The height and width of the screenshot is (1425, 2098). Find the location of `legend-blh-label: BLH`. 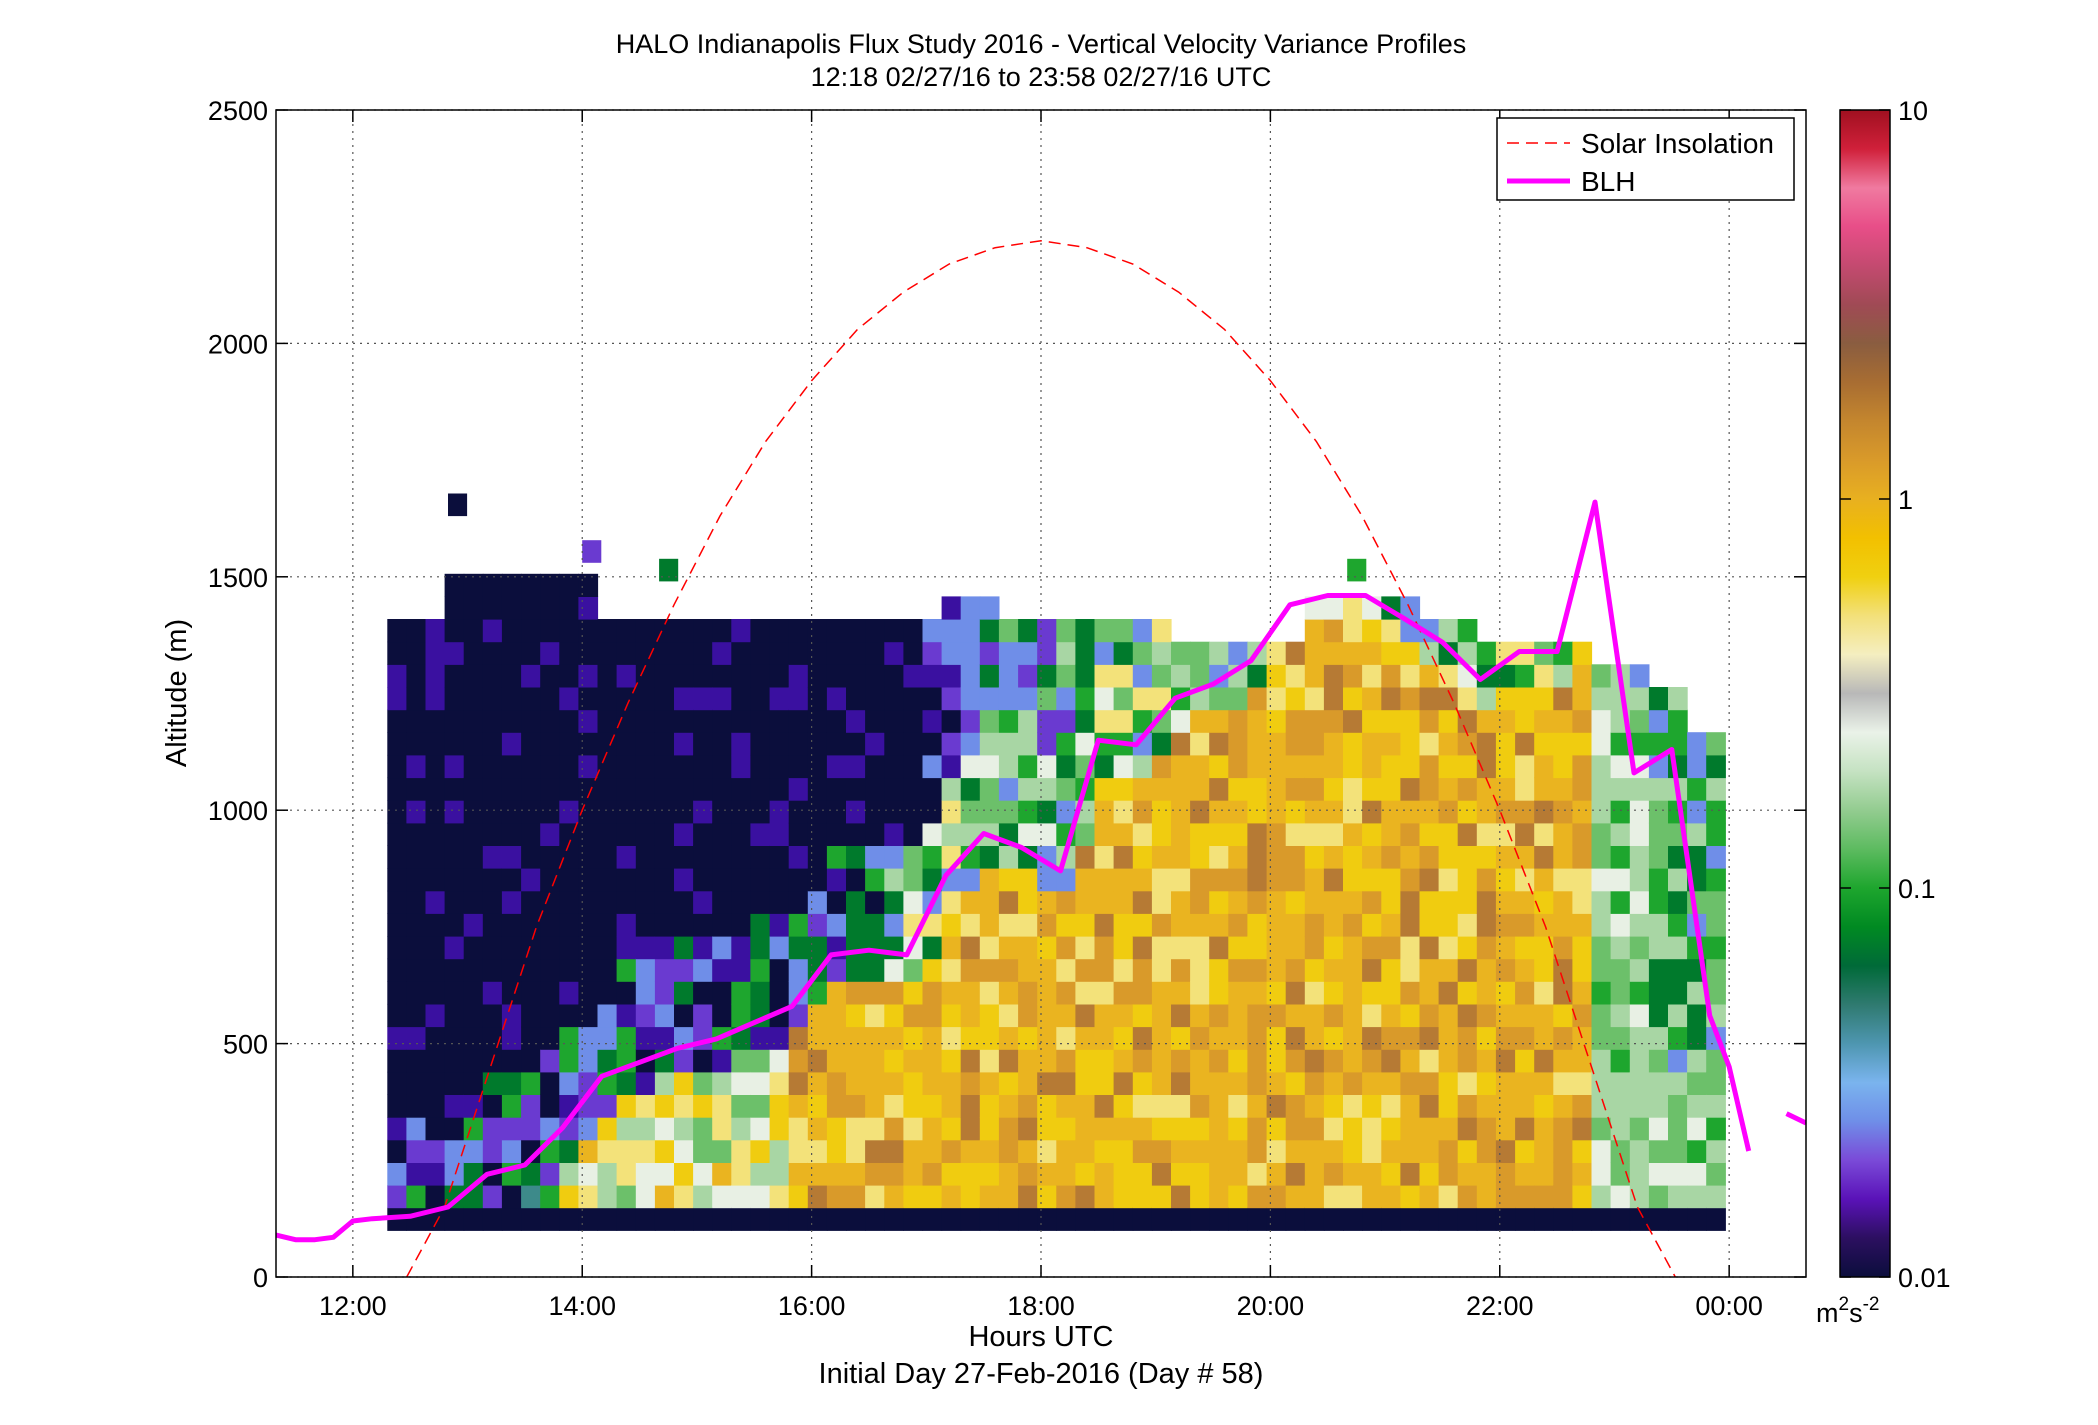

legend-blh-label: BLH is located at coordinates (1608, 181).